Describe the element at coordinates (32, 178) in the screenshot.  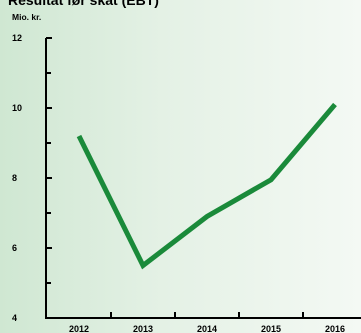
I see `y-axis: 4 6 8 10 12` at that location.